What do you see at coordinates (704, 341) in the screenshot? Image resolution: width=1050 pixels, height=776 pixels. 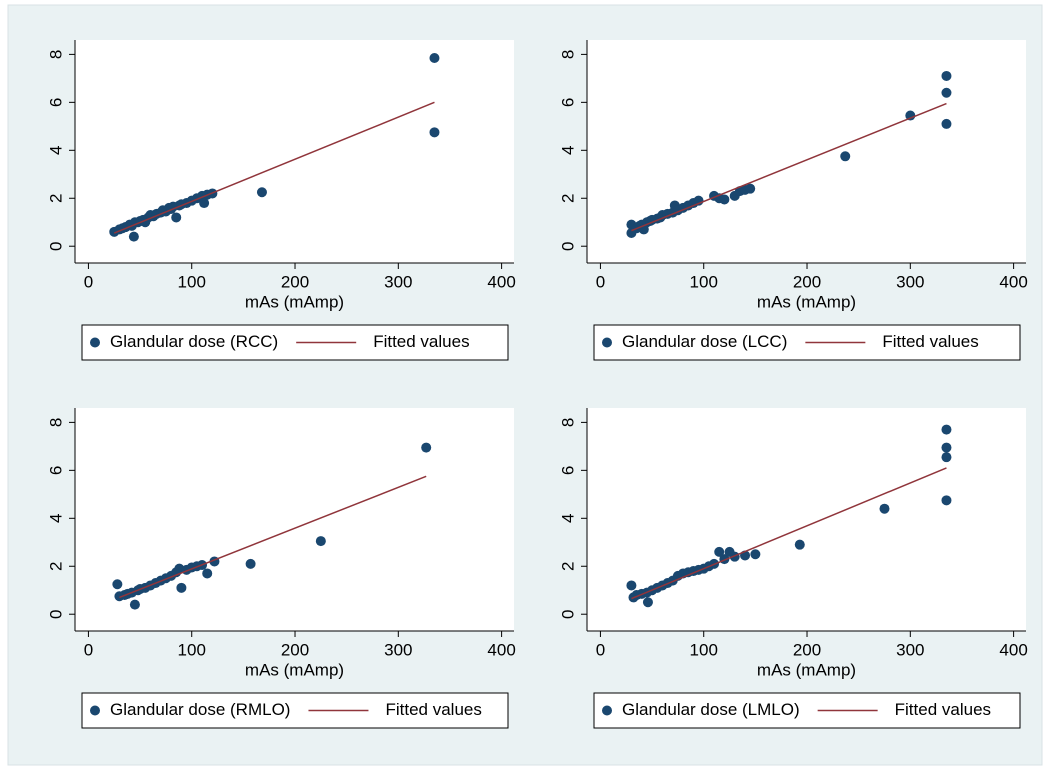 I see `legend-label: Glandular dose (LCC)` at bounding box center [704, 341].